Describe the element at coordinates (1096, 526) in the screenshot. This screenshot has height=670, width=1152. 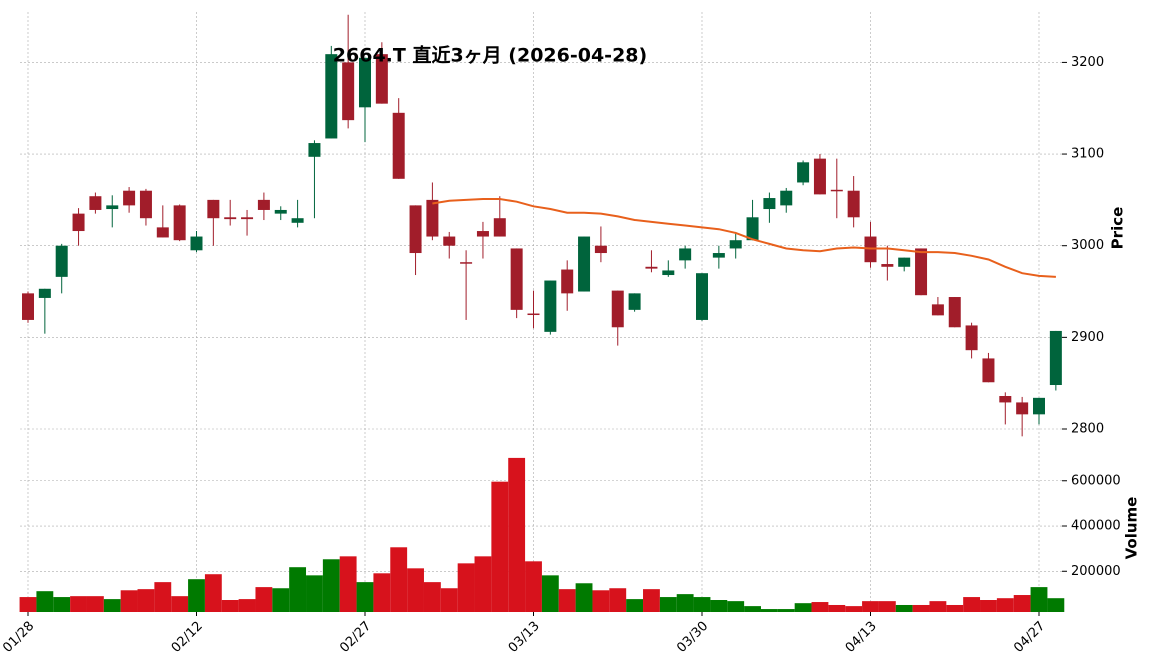
I see `volume-tick-label: 400000` at that location.